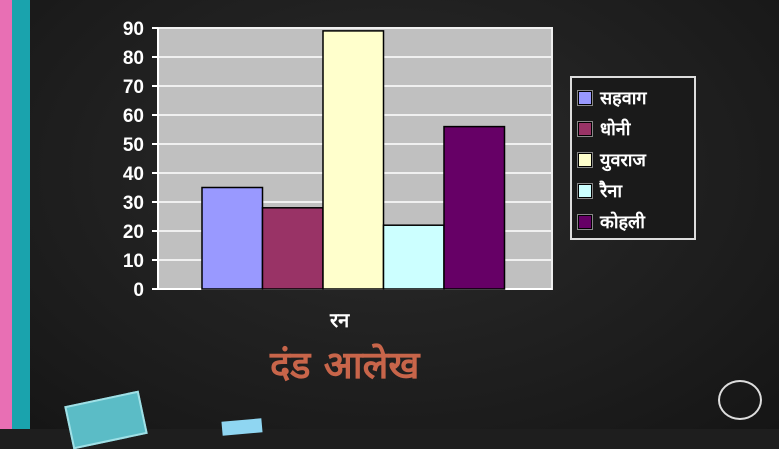 The image size is (779, 449). I want to click on y-tick-label: 90, so click(133, 29).